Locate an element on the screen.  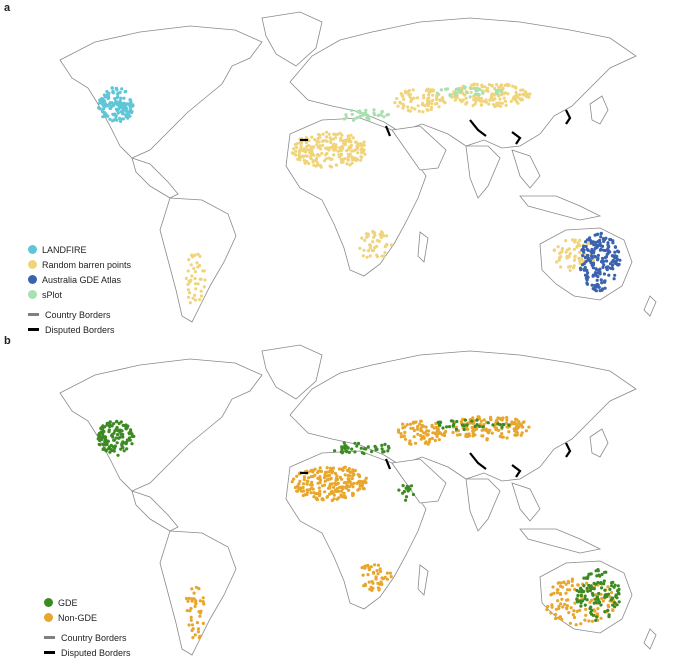
legend-label: sPlot is located at coordinates (52, 294).